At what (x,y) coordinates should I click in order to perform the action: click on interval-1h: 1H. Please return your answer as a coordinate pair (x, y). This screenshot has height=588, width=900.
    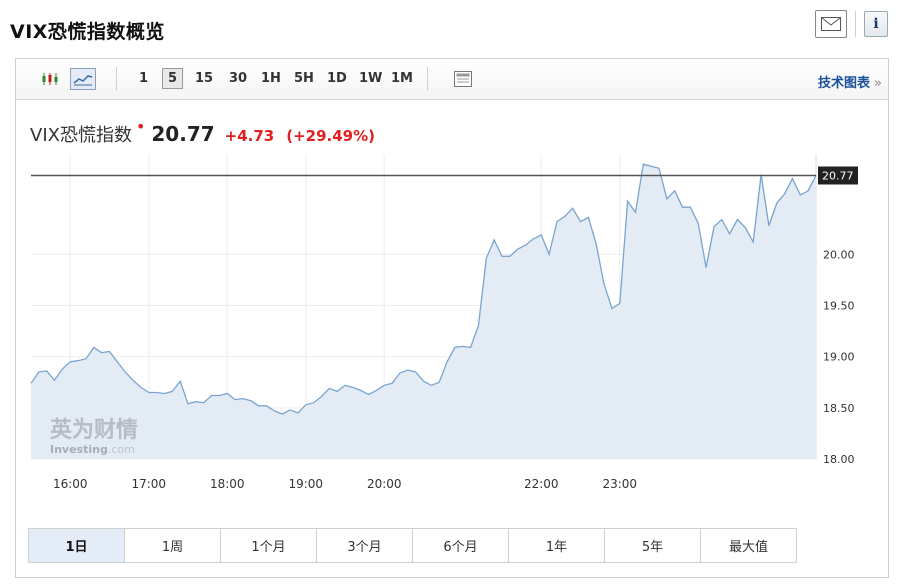
    Looking at the image, I should click on (271, 78).